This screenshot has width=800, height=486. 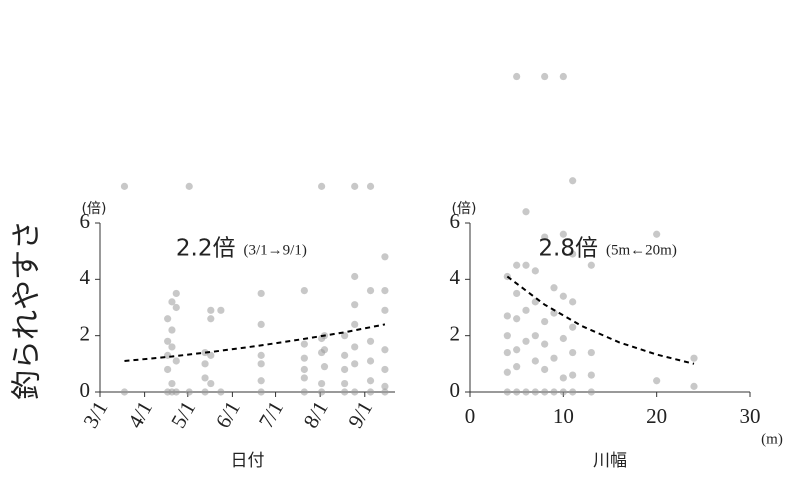 What do you see at coordinates (85, 333) in the screenshot?
I see `y-tick-label: 2` at bounding box center [85, 333].